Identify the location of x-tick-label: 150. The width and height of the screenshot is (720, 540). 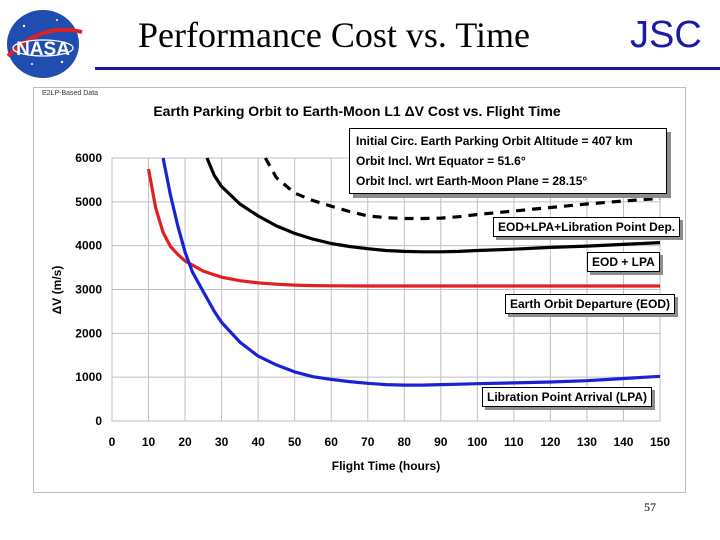
(660, 442).